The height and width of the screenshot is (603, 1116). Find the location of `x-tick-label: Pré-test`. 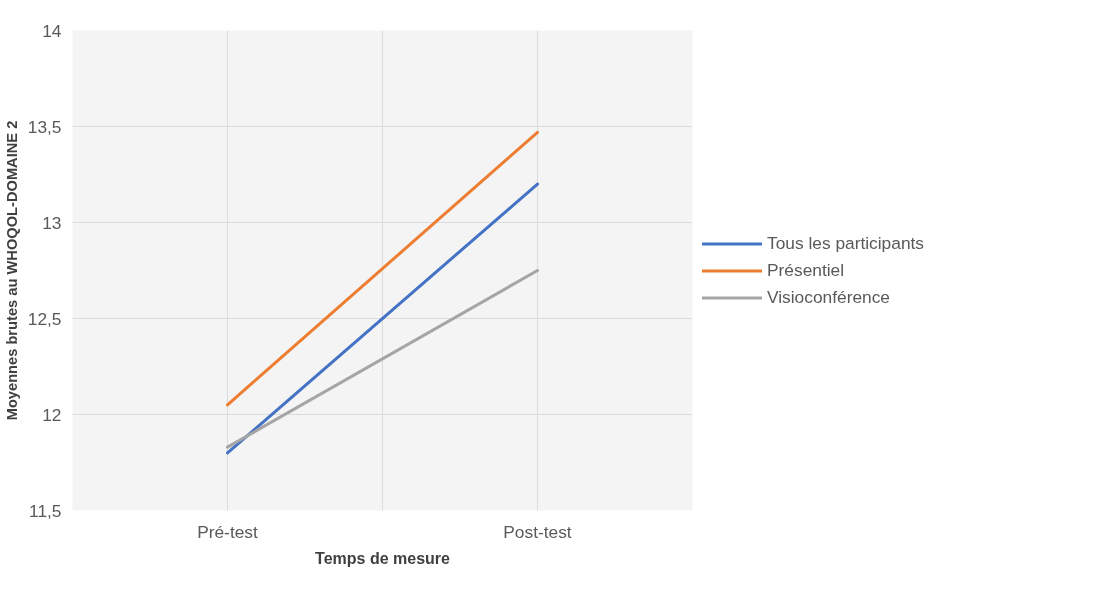

x-tick-label: Pré-test is located at coordinates (228, 531).